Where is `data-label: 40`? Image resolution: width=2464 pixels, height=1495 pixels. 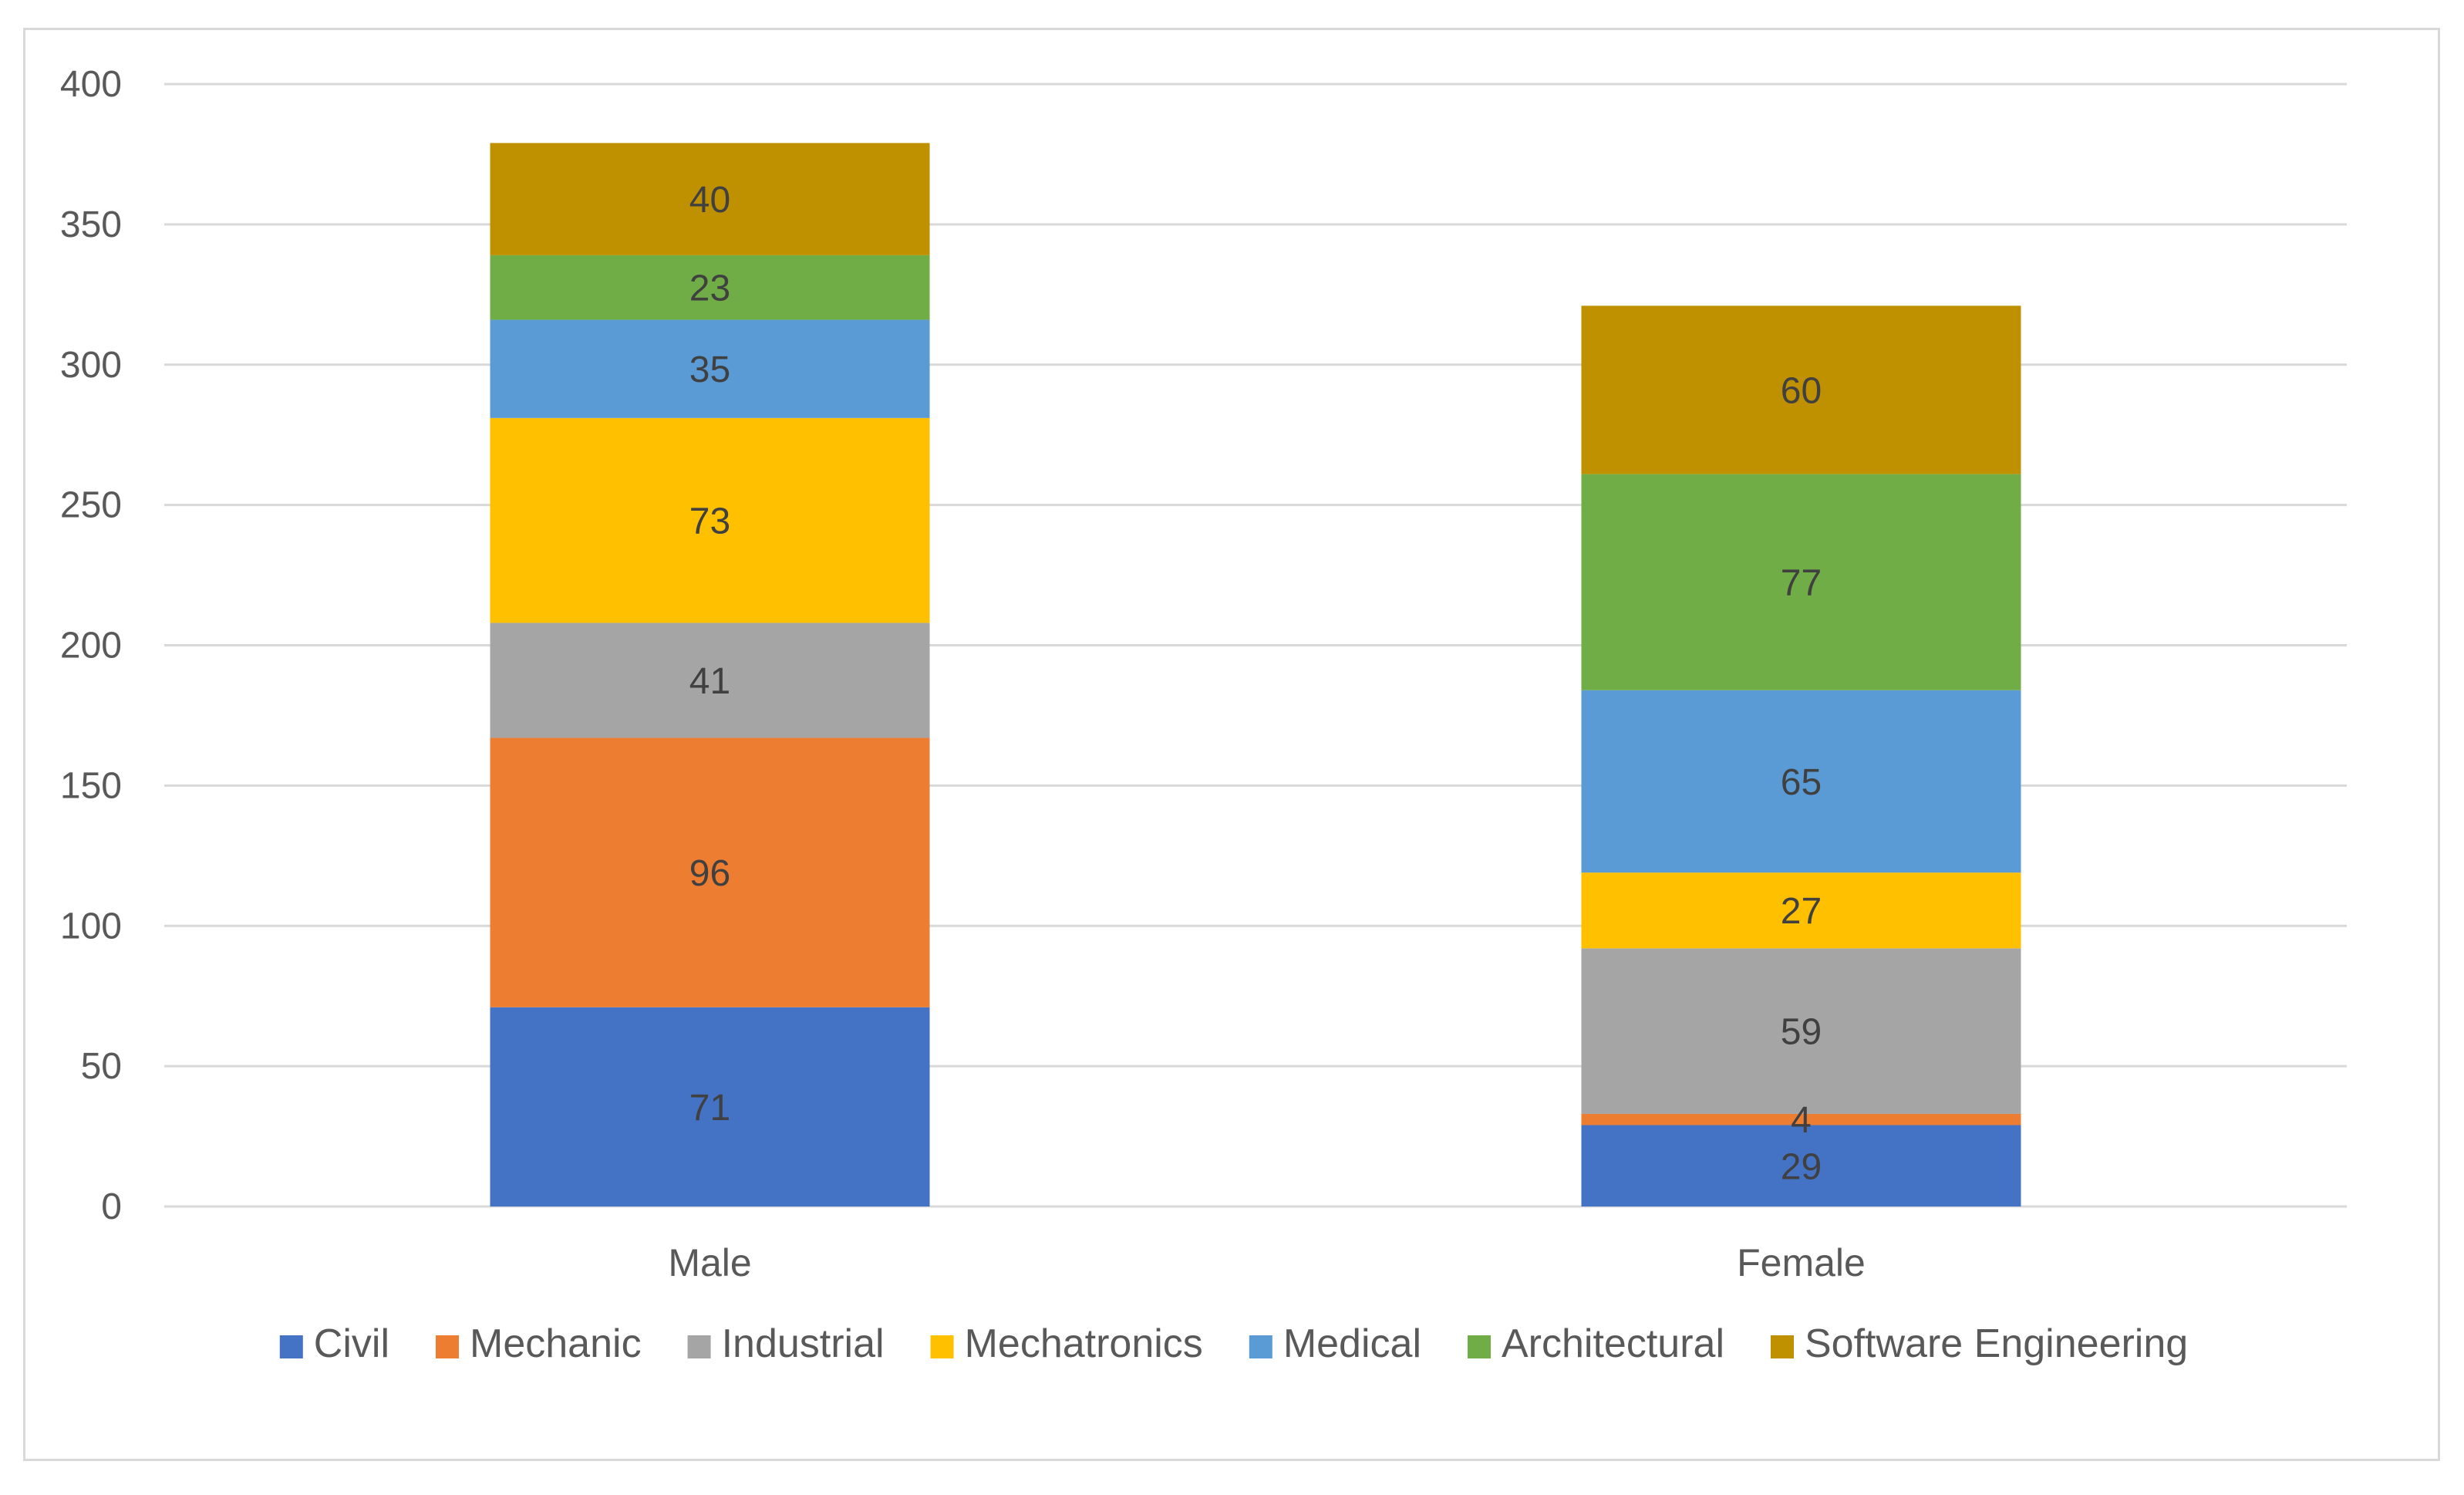 data-label: 40 is located at coordinates (709, 200).